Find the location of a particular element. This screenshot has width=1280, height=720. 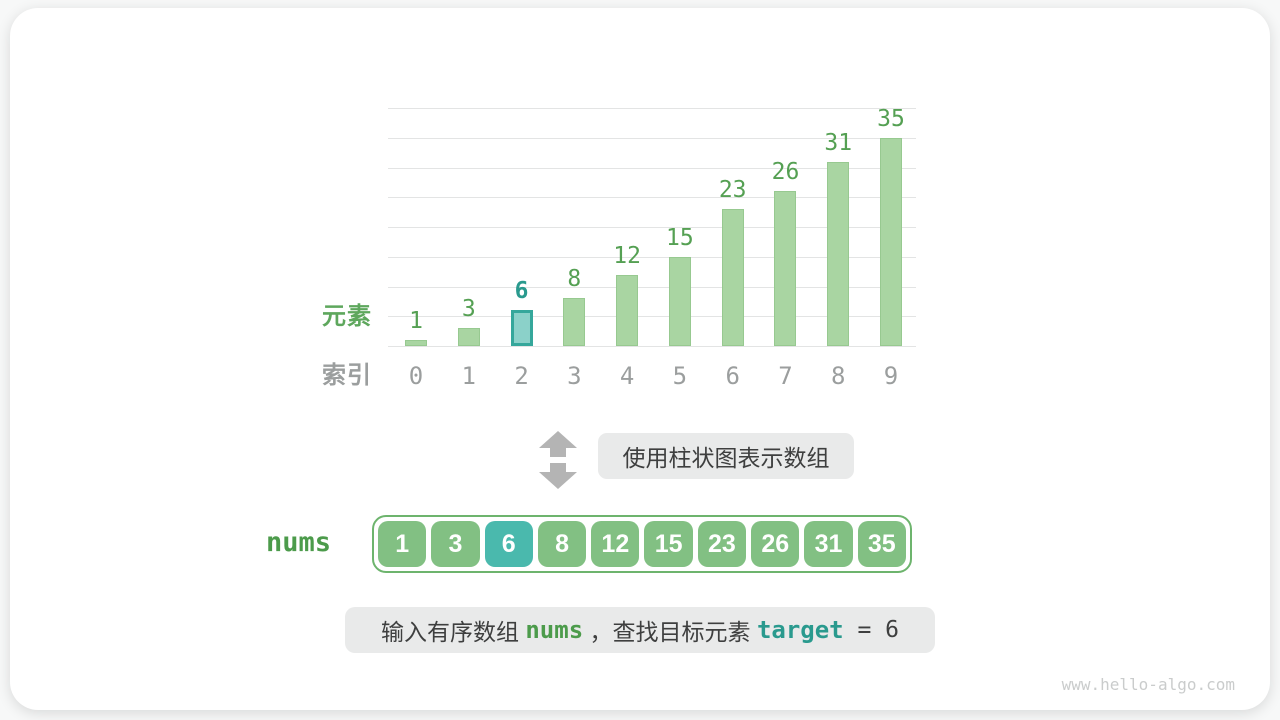

bar-value-label: 3 is located at coordinates (468, 309).